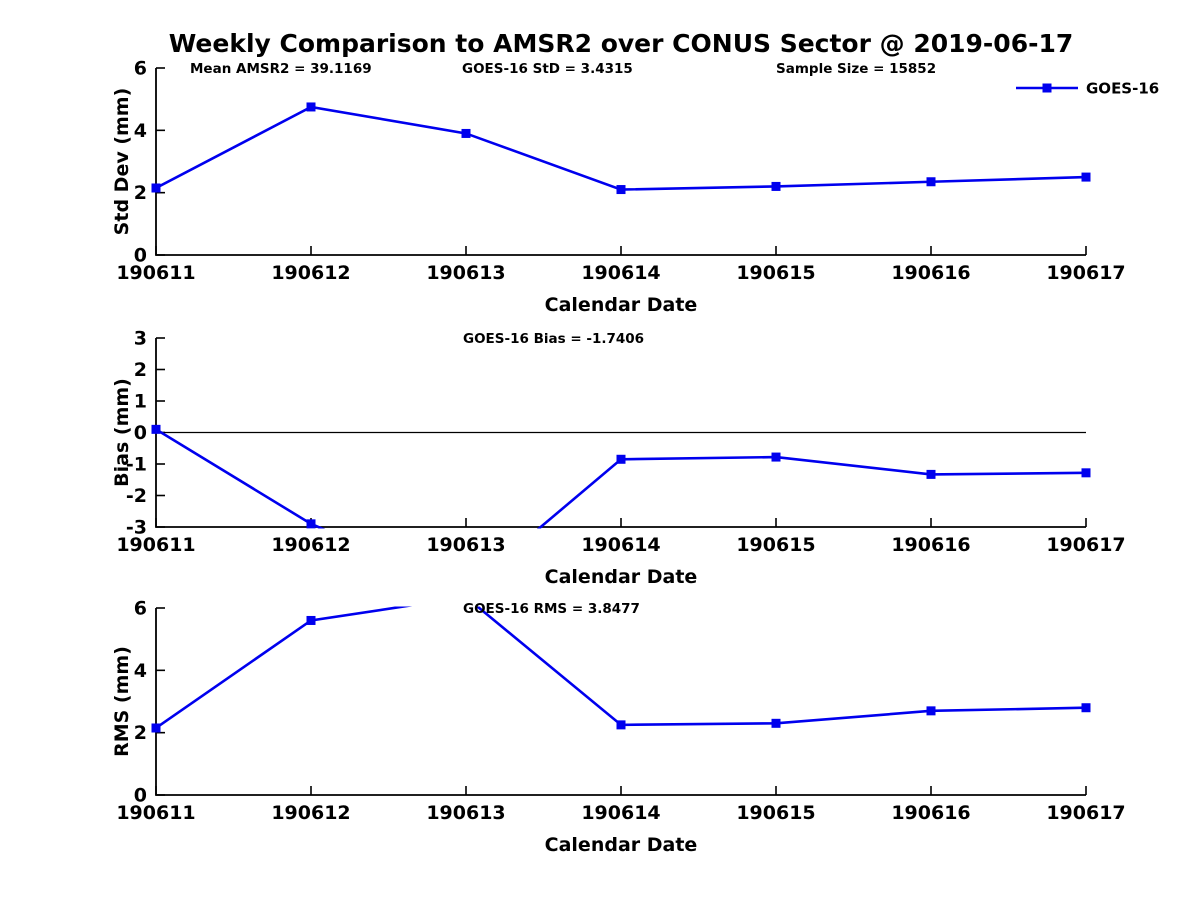 Image resolution: width=1200 pixels, height=900 pixels. I want to click on stat-annotation: GOES-16 StD = 3.4315, so click(547, 69).